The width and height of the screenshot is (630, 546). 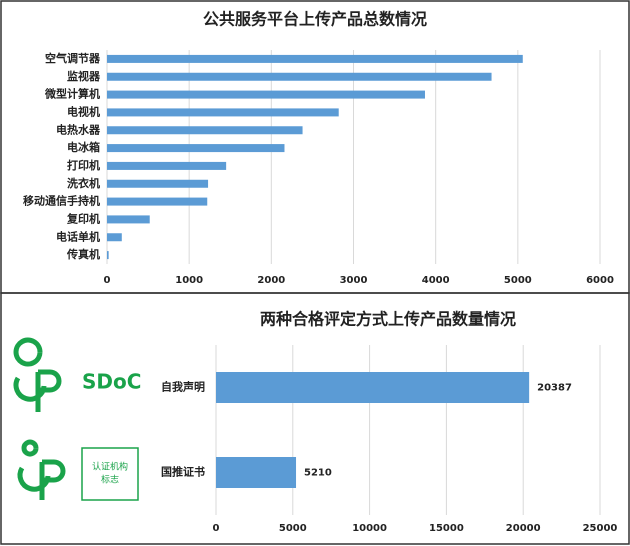 I want to click on logo-box, so click(x=110, y=474).